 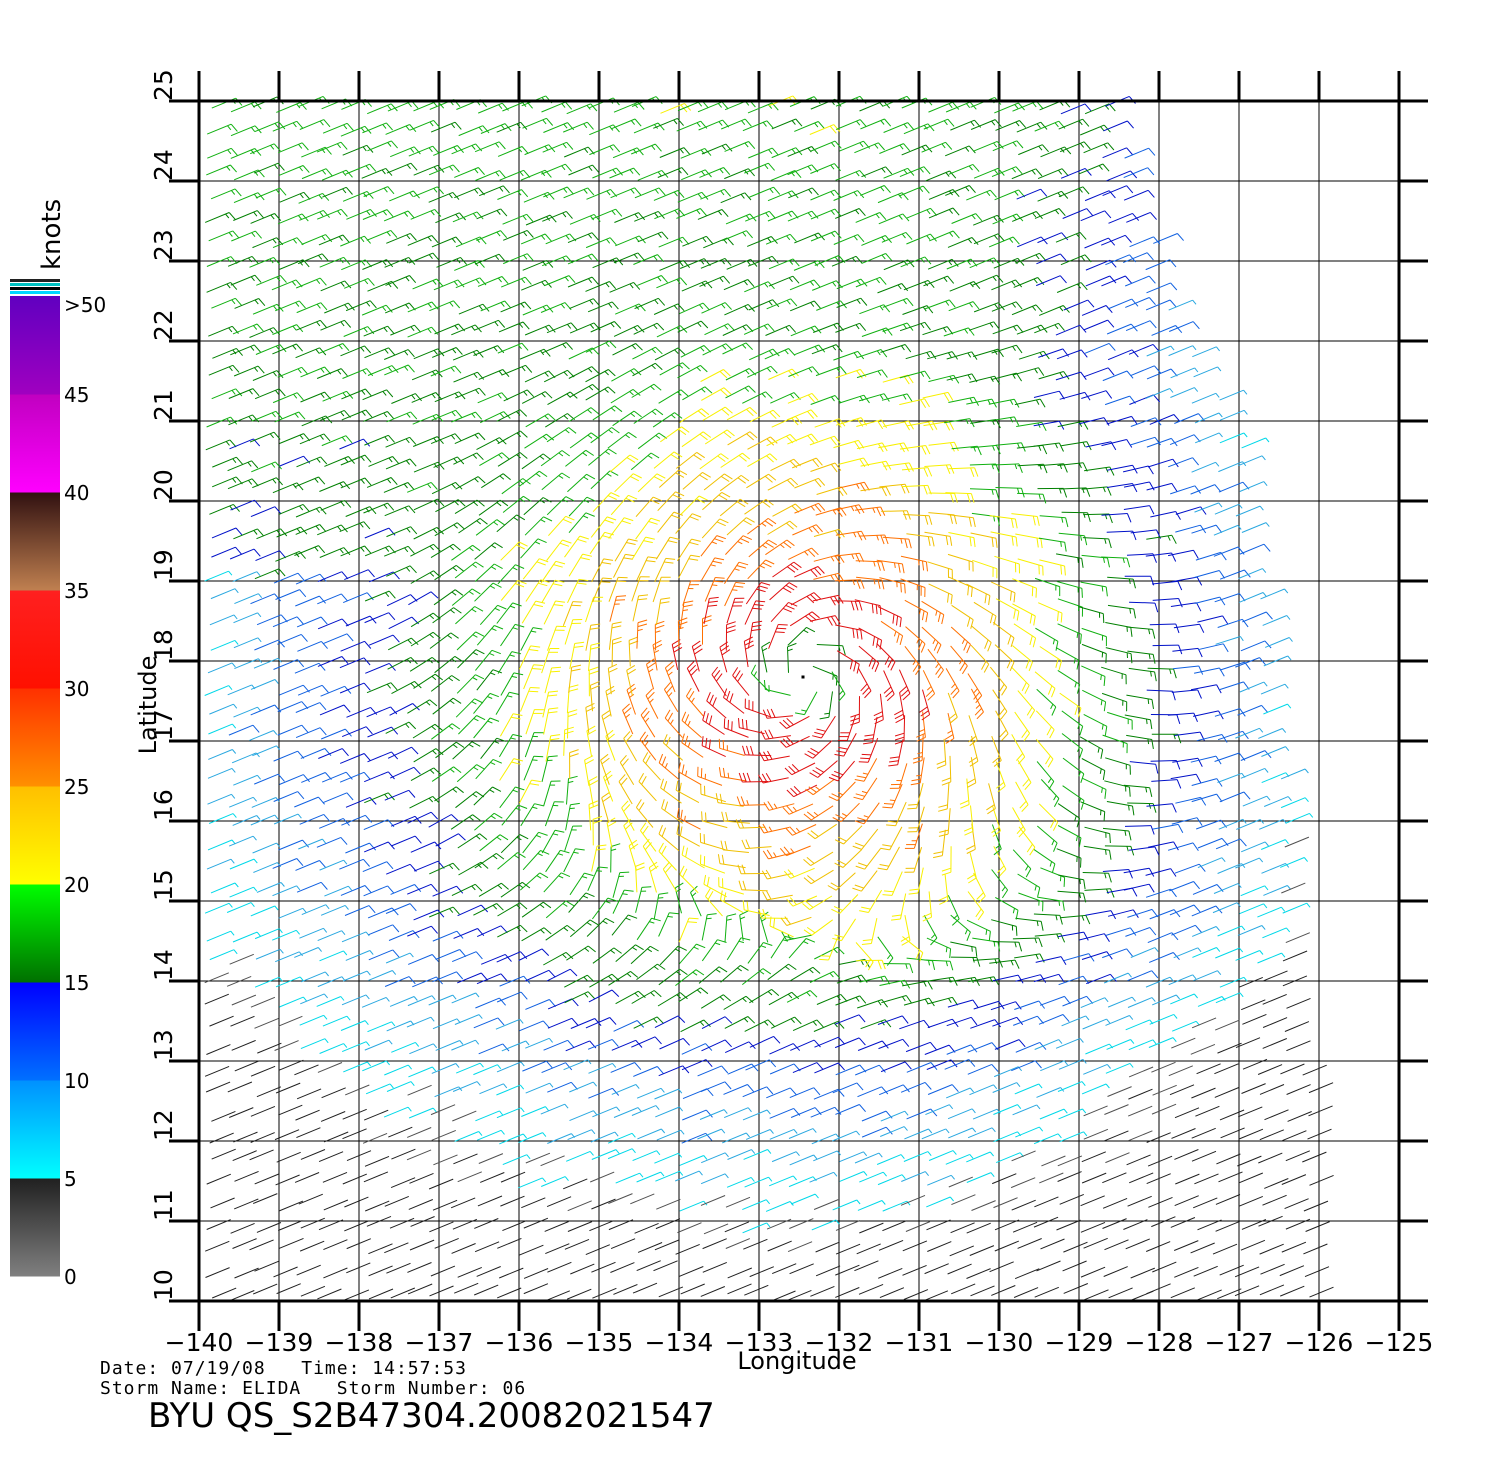 What do you see at coordinates (35, 443) in the screenshot?
I see `colorbar-segment` at bounding box center [35, 443].